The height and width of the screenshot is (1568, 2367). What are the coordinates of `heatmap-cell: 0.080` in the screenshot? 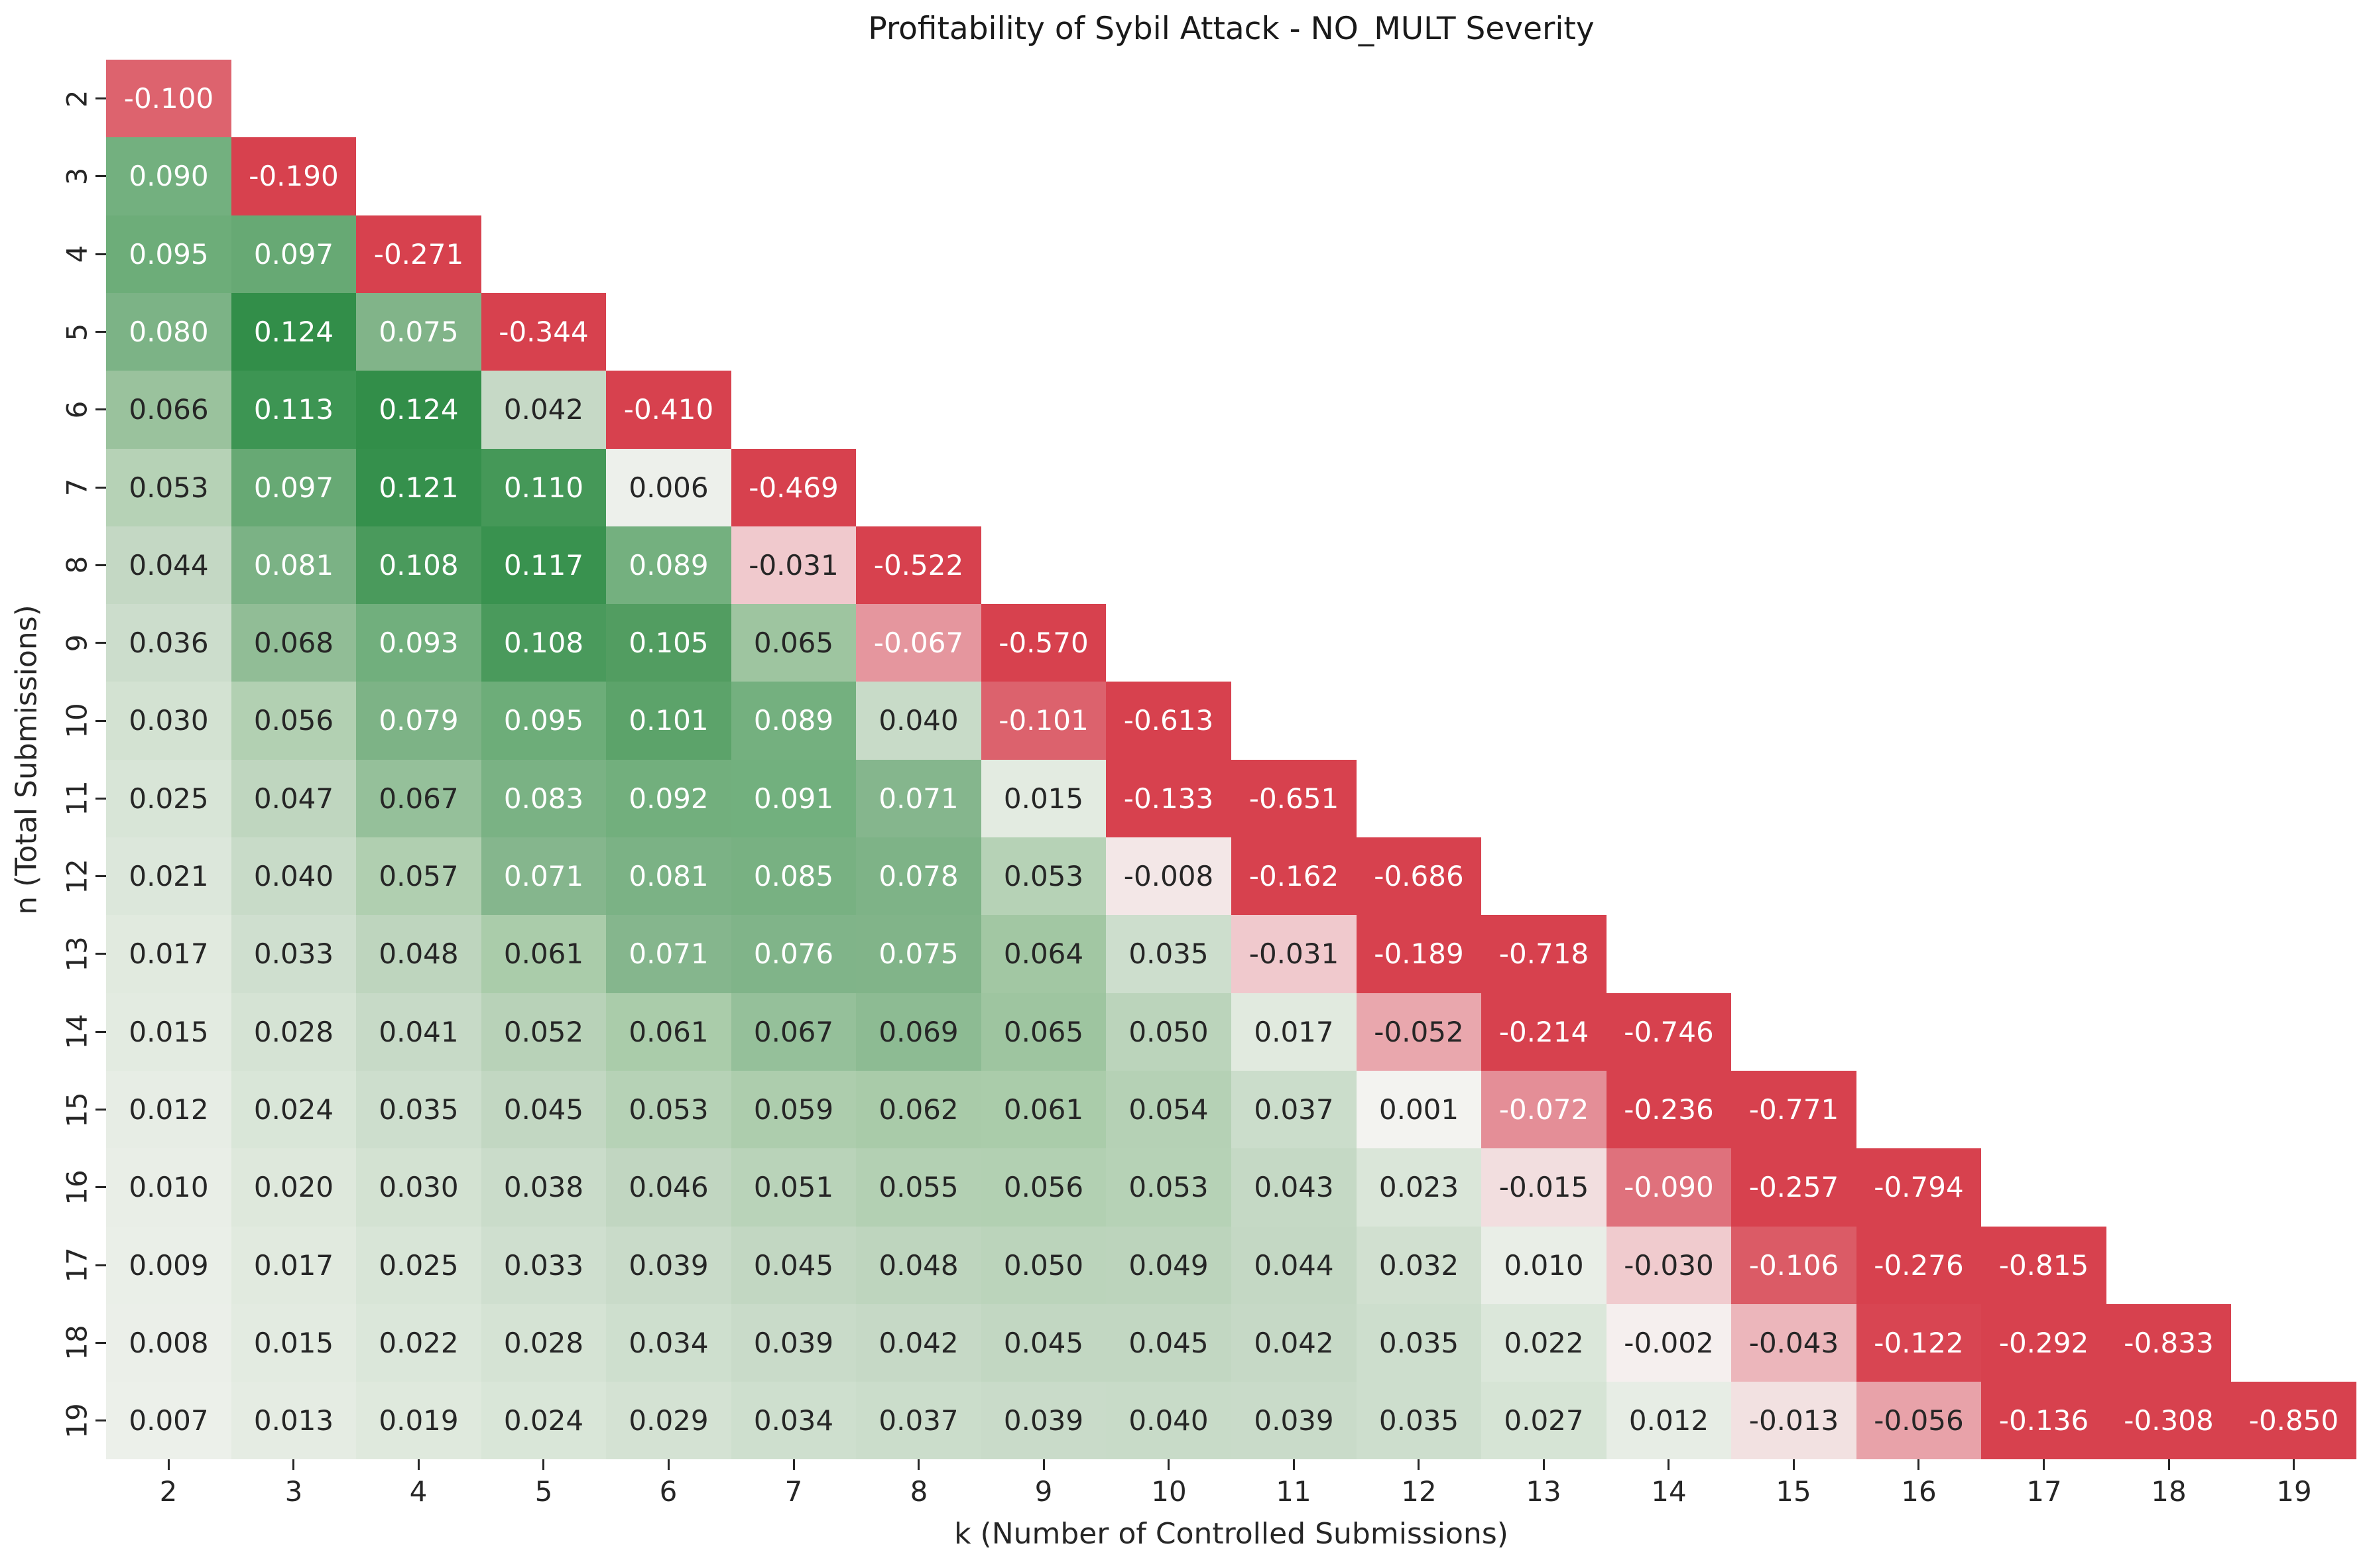 It's located at (168, 332).